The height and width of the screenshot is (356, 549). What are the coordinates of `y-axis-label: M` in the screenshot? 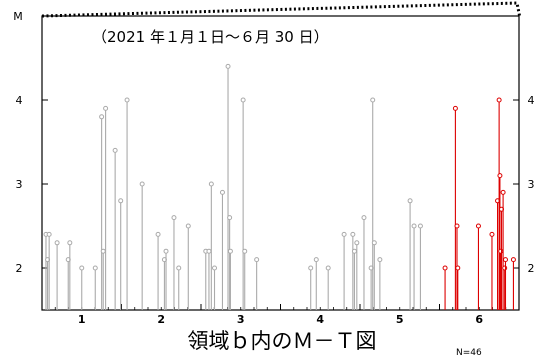 It's located at (18, 16).